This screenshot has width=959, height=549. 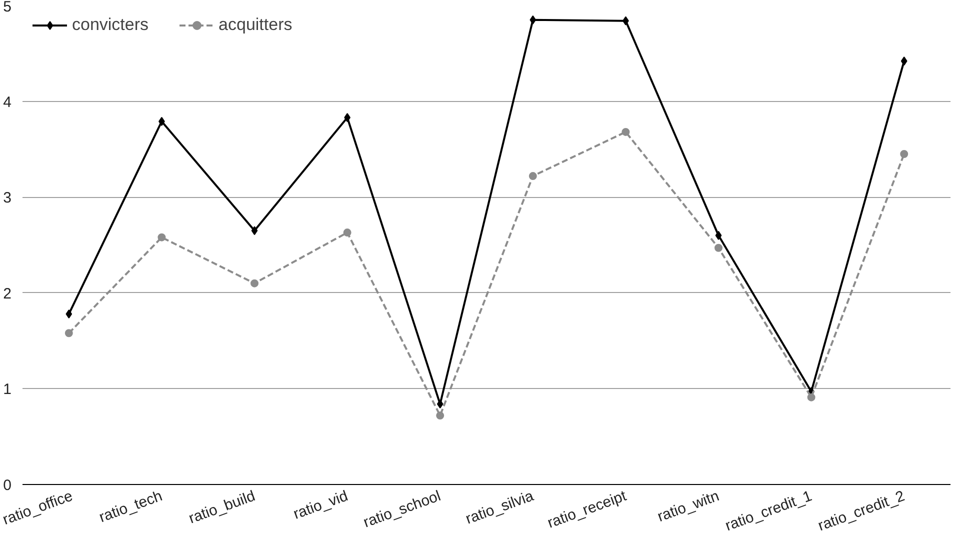 What do you see at coordinates (7, 102) in the screenshot?
I see `y-tick-label: 4` at bounding box center [7, 102].